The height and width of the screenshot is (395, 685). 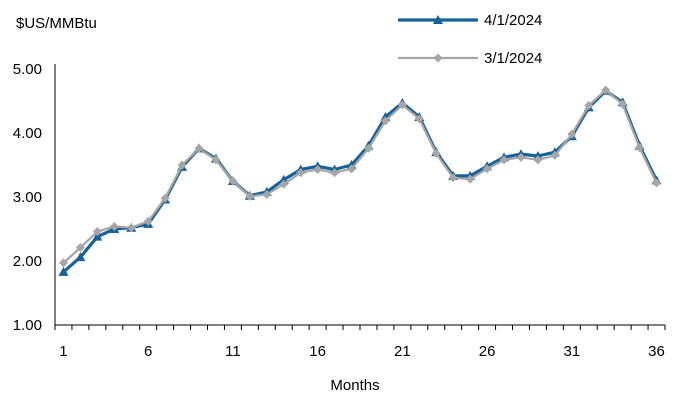 I want to click on x-tick-labels: 1 6 11 16 21 26 31 36, so click(x=362, y=351).